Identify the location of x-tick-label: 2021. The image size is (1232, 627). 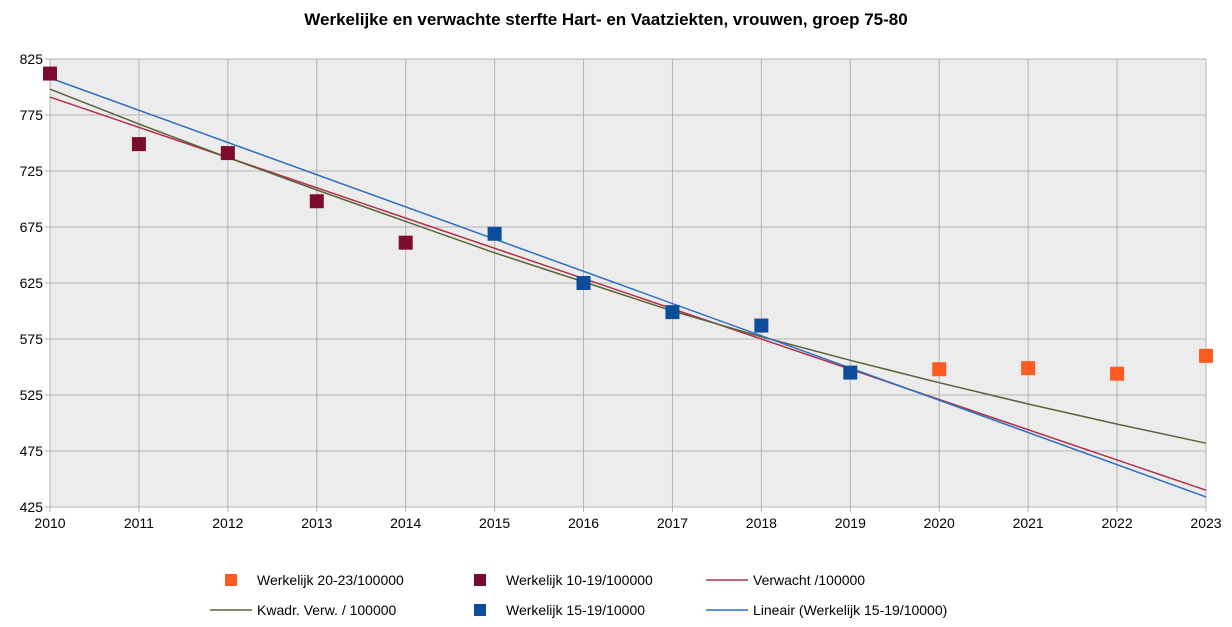
(1028, 523).